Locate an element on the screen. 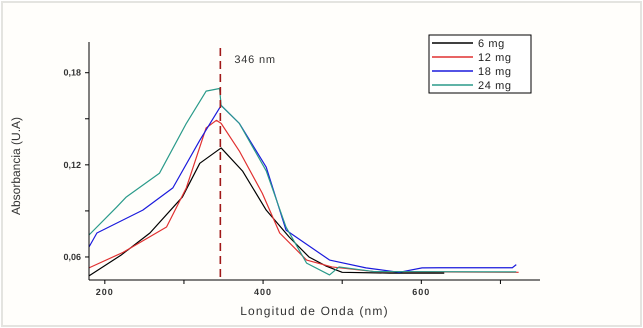 The width and height of the screenshot is (643, 328). legend-label: 12 mg is located at coordinates (495, 58).